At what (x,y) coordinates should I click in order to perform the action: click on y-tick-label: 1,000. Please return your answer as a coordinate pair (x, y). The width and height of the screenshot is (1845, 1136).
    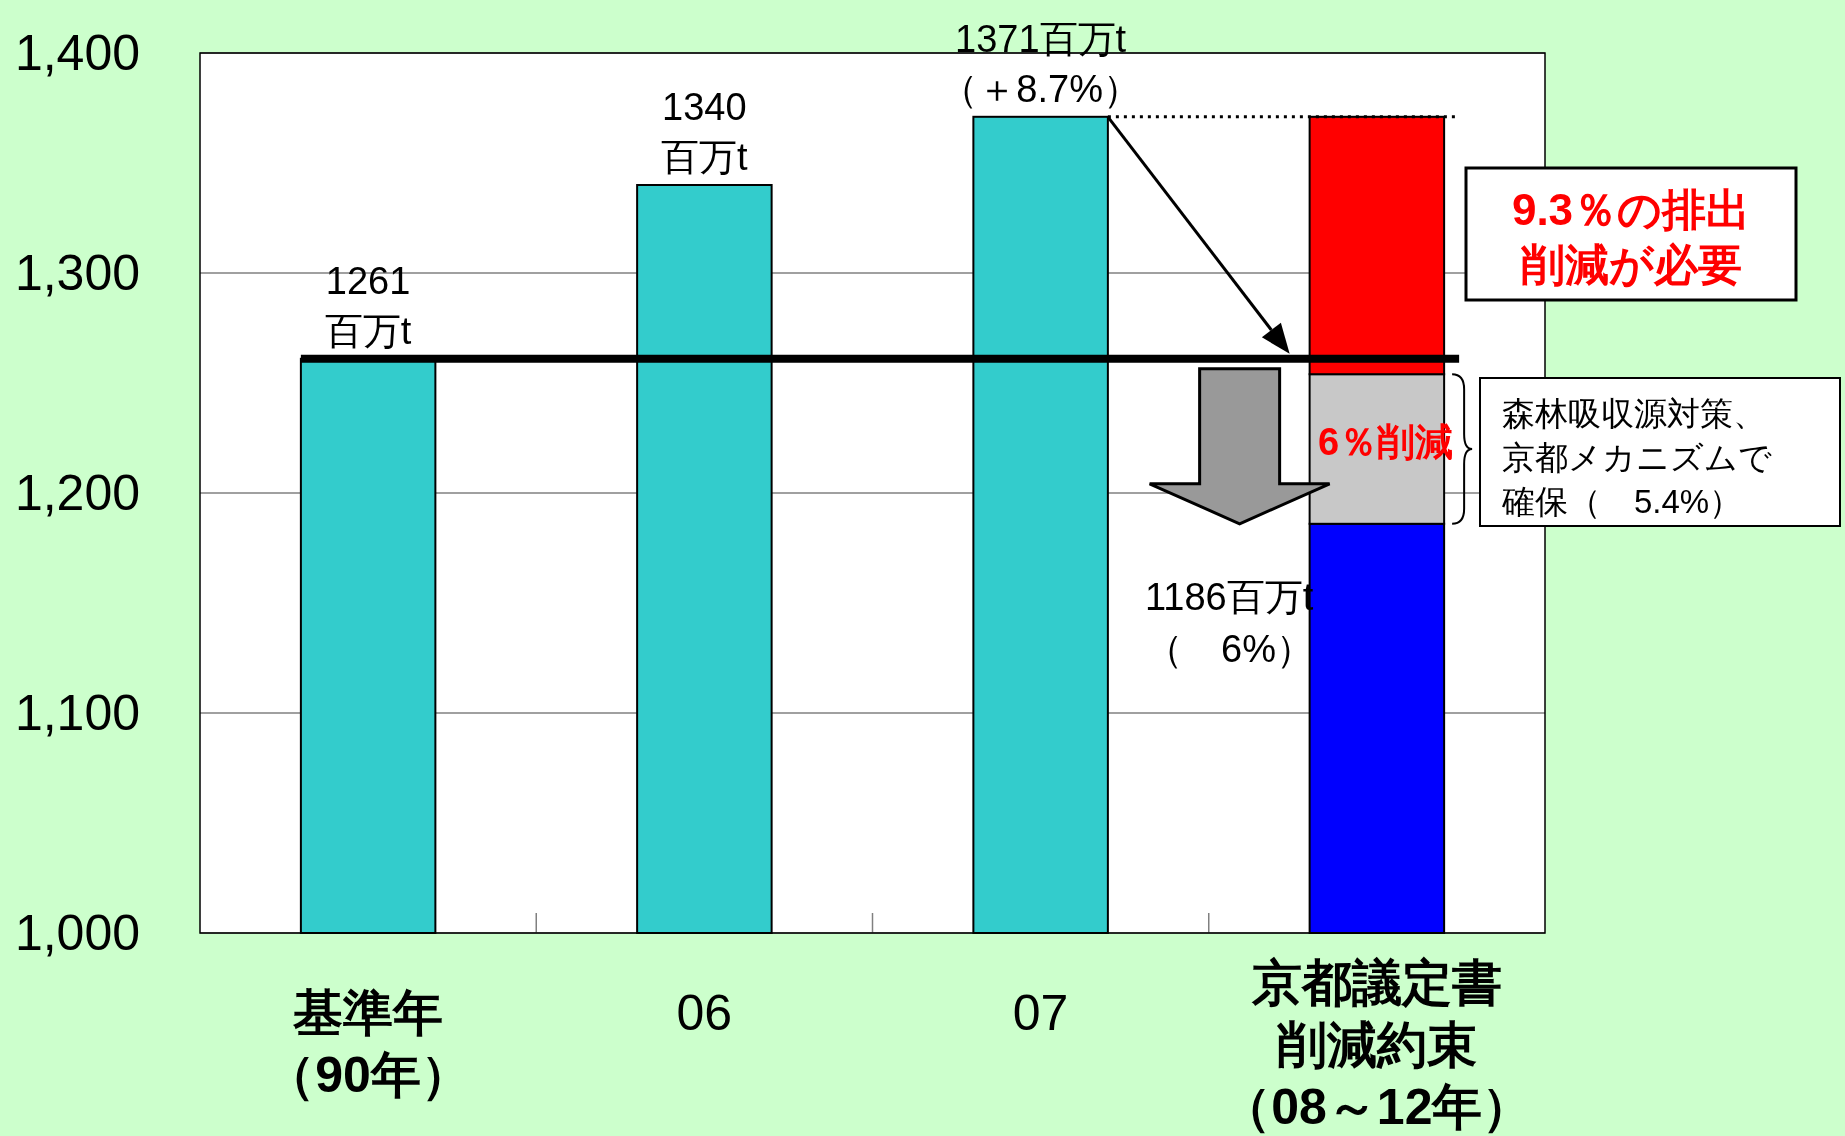
    Looking at the image, I should click on (77, 933).